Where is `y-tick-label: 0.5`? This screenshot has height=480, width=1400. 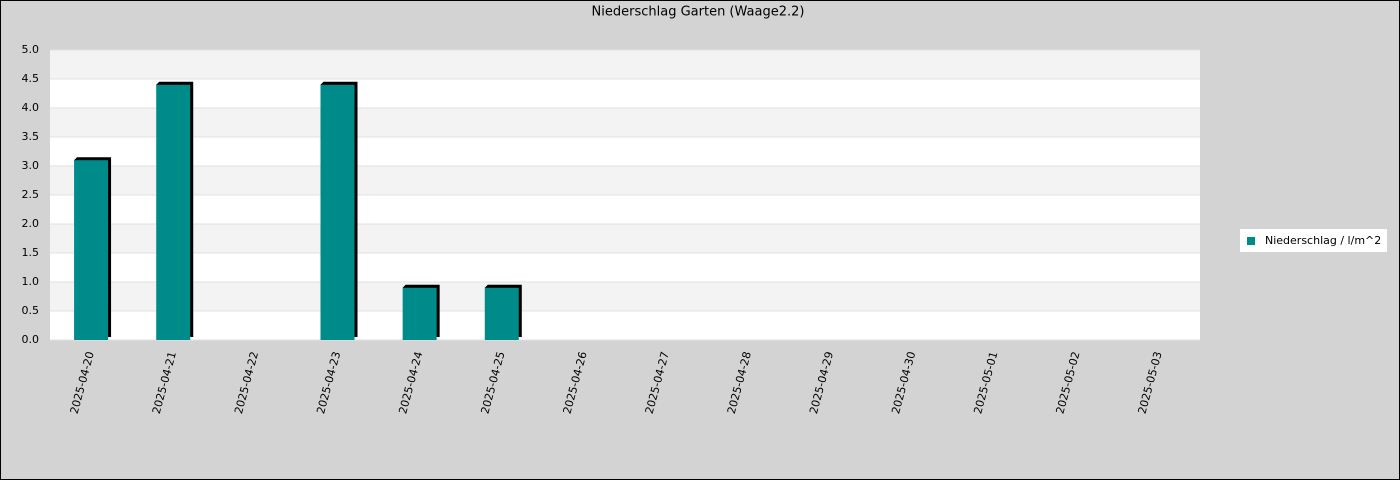
y-tick-label: 0.5 is located at coordinates (31, 310).